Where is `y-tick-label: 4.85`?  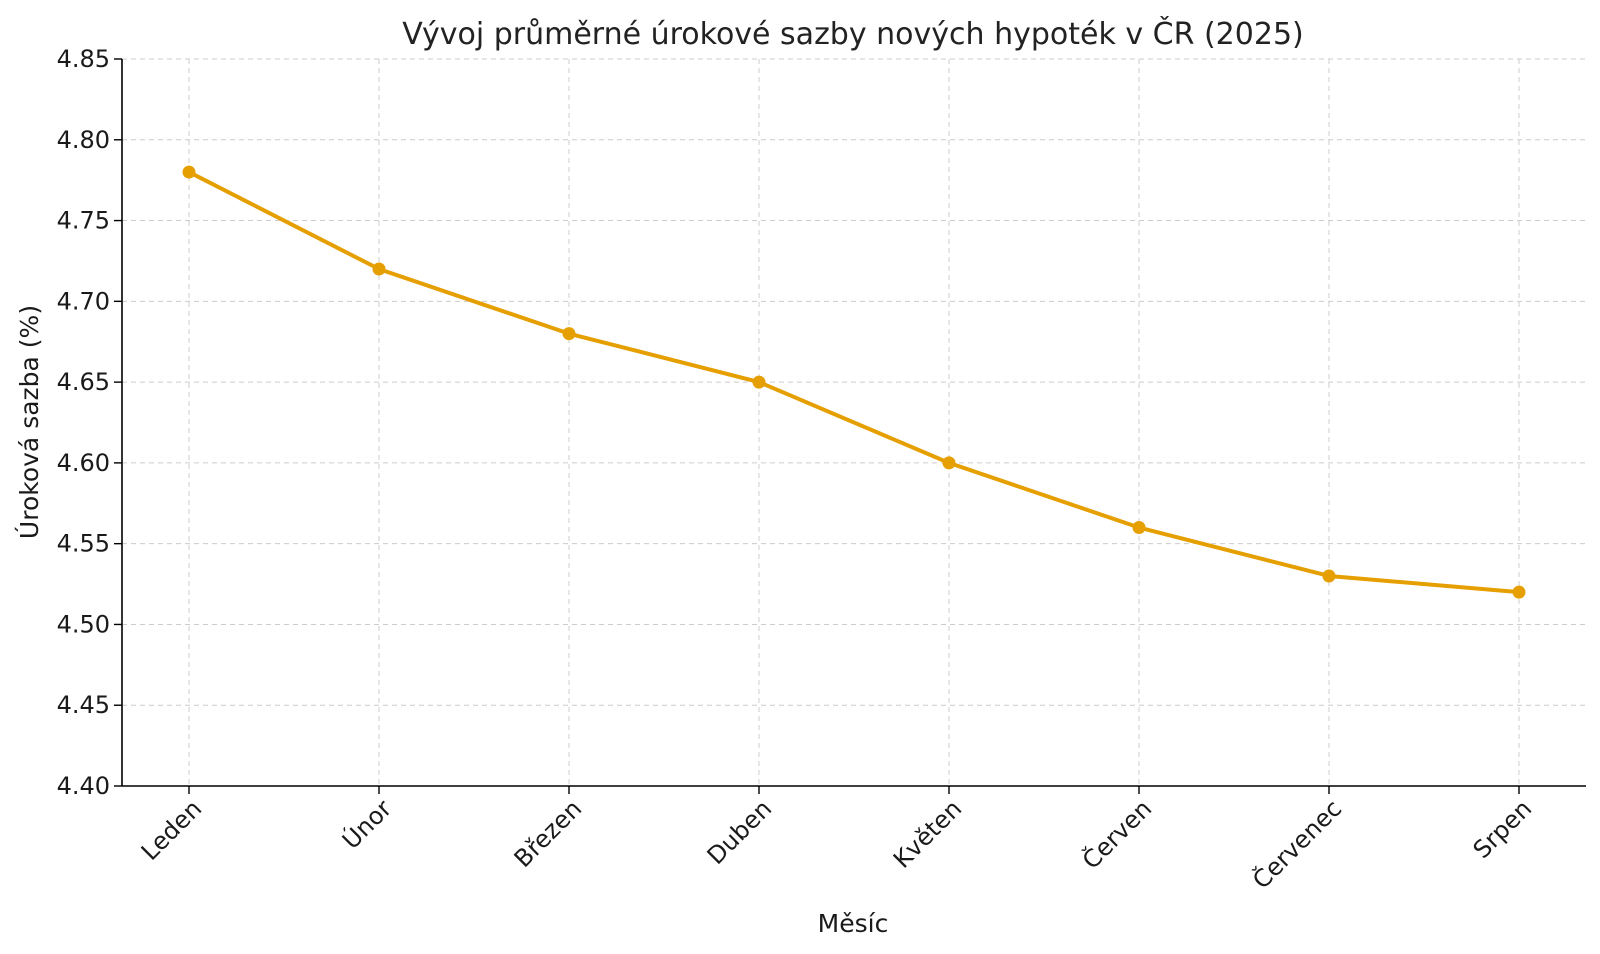
y-tick-label: 4.85 is located at coordinates (83, 59).